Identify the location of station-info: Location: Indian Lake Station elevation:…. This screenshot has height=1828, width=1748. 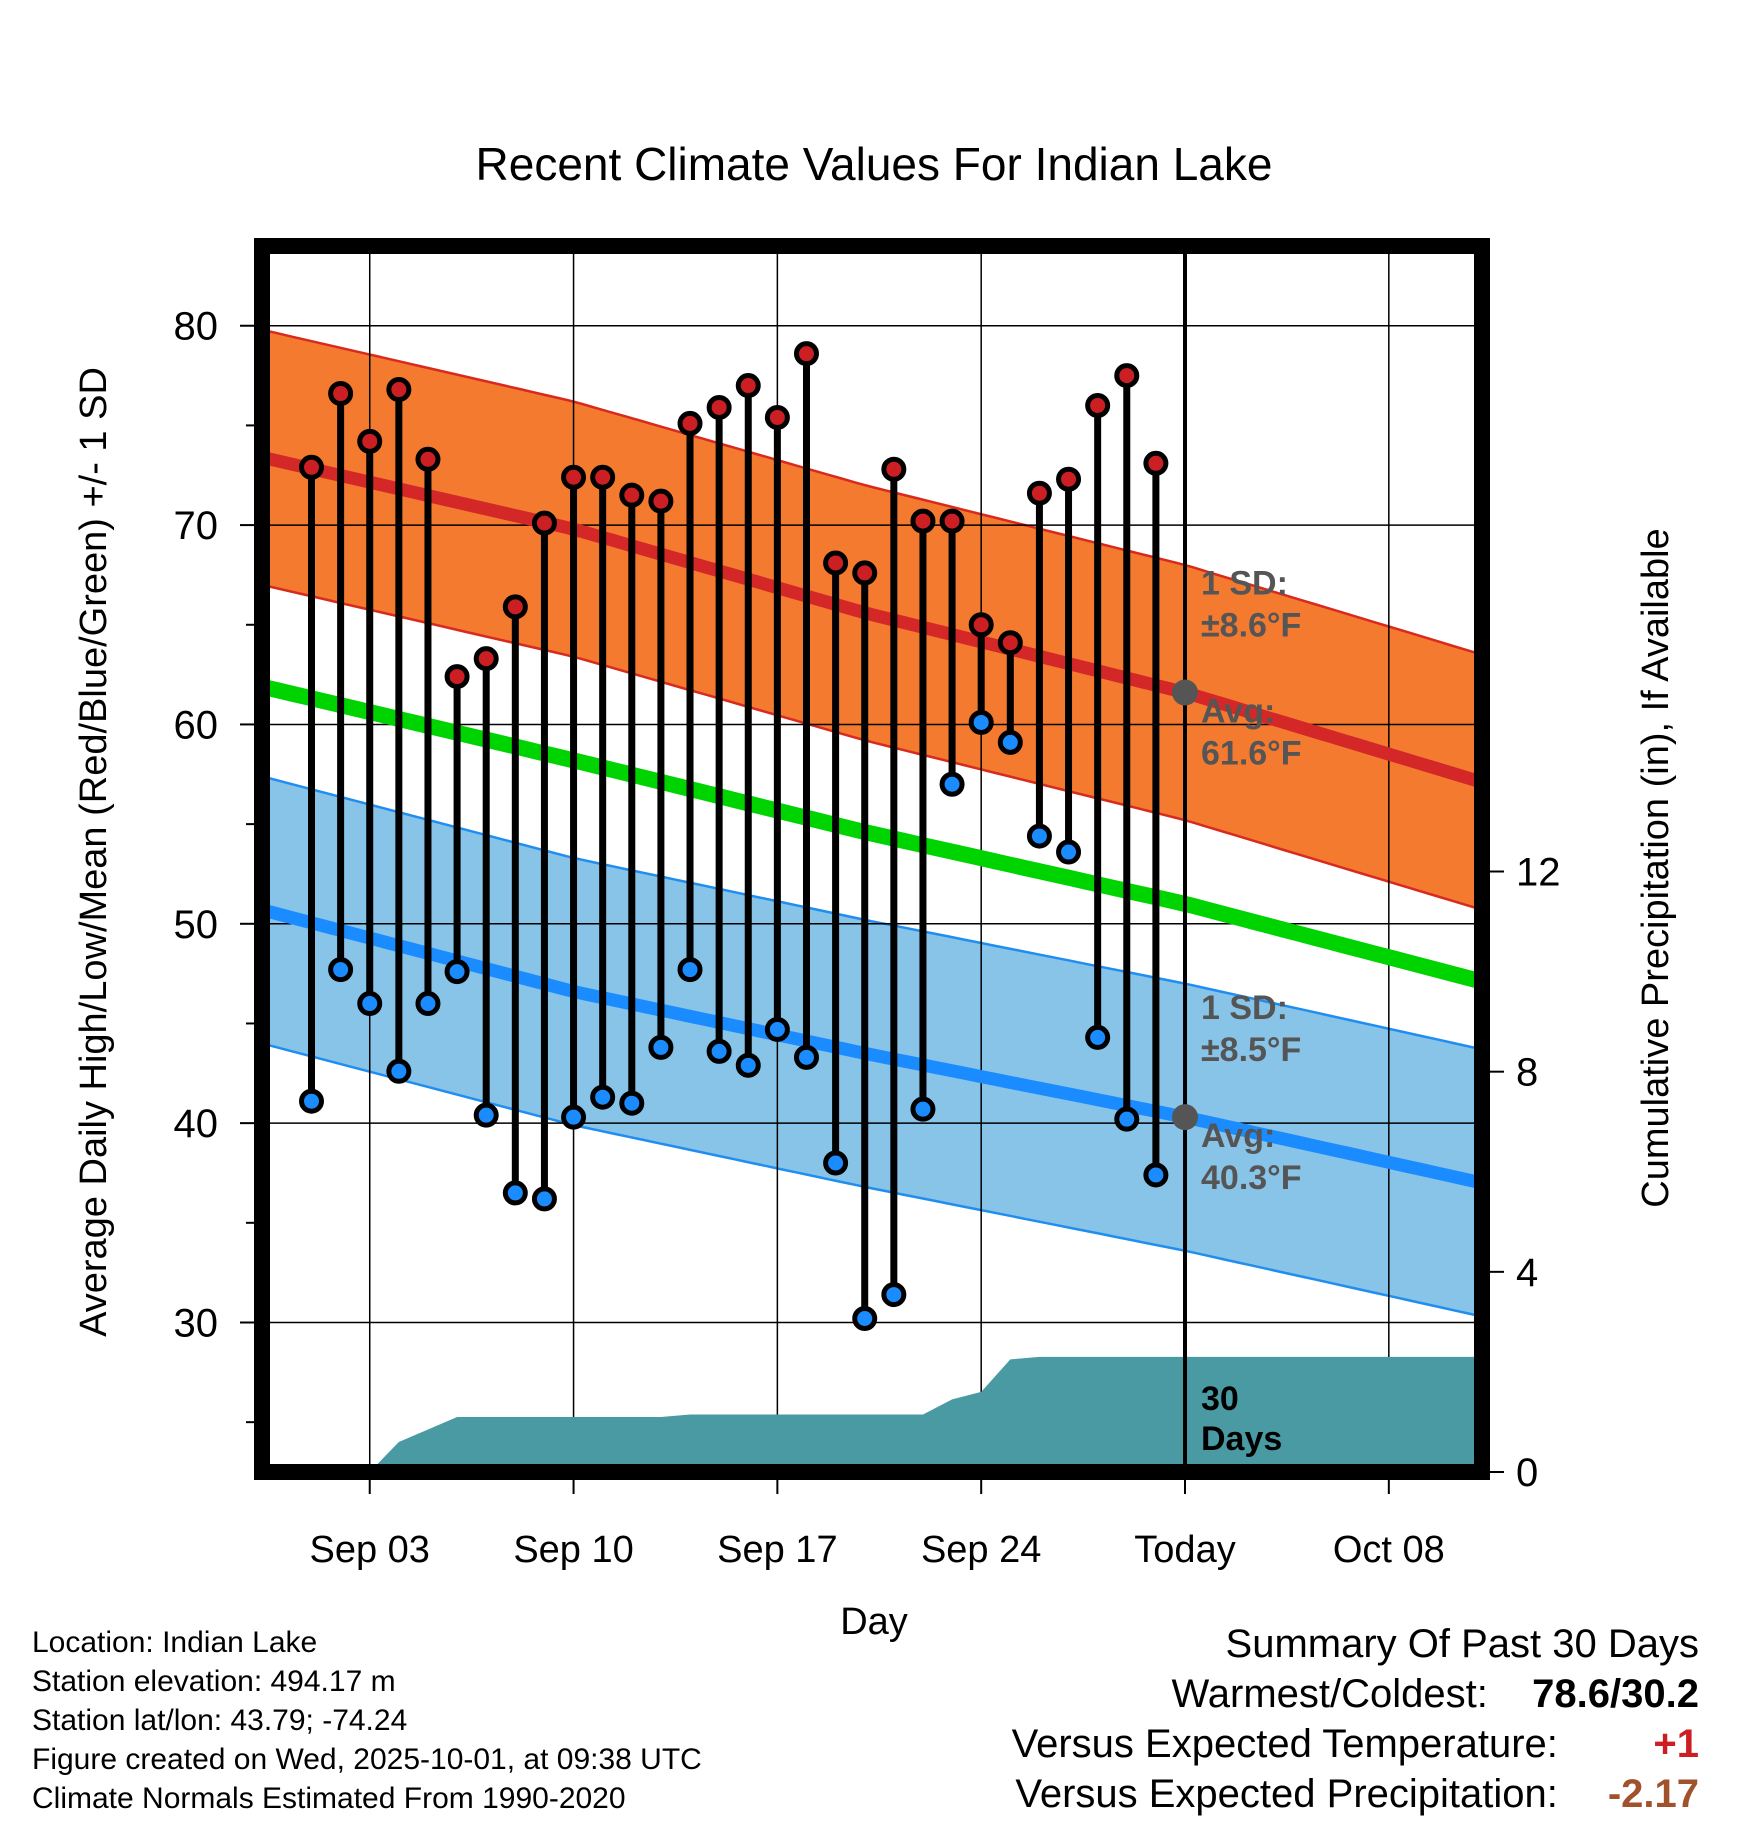
(367, 1720).